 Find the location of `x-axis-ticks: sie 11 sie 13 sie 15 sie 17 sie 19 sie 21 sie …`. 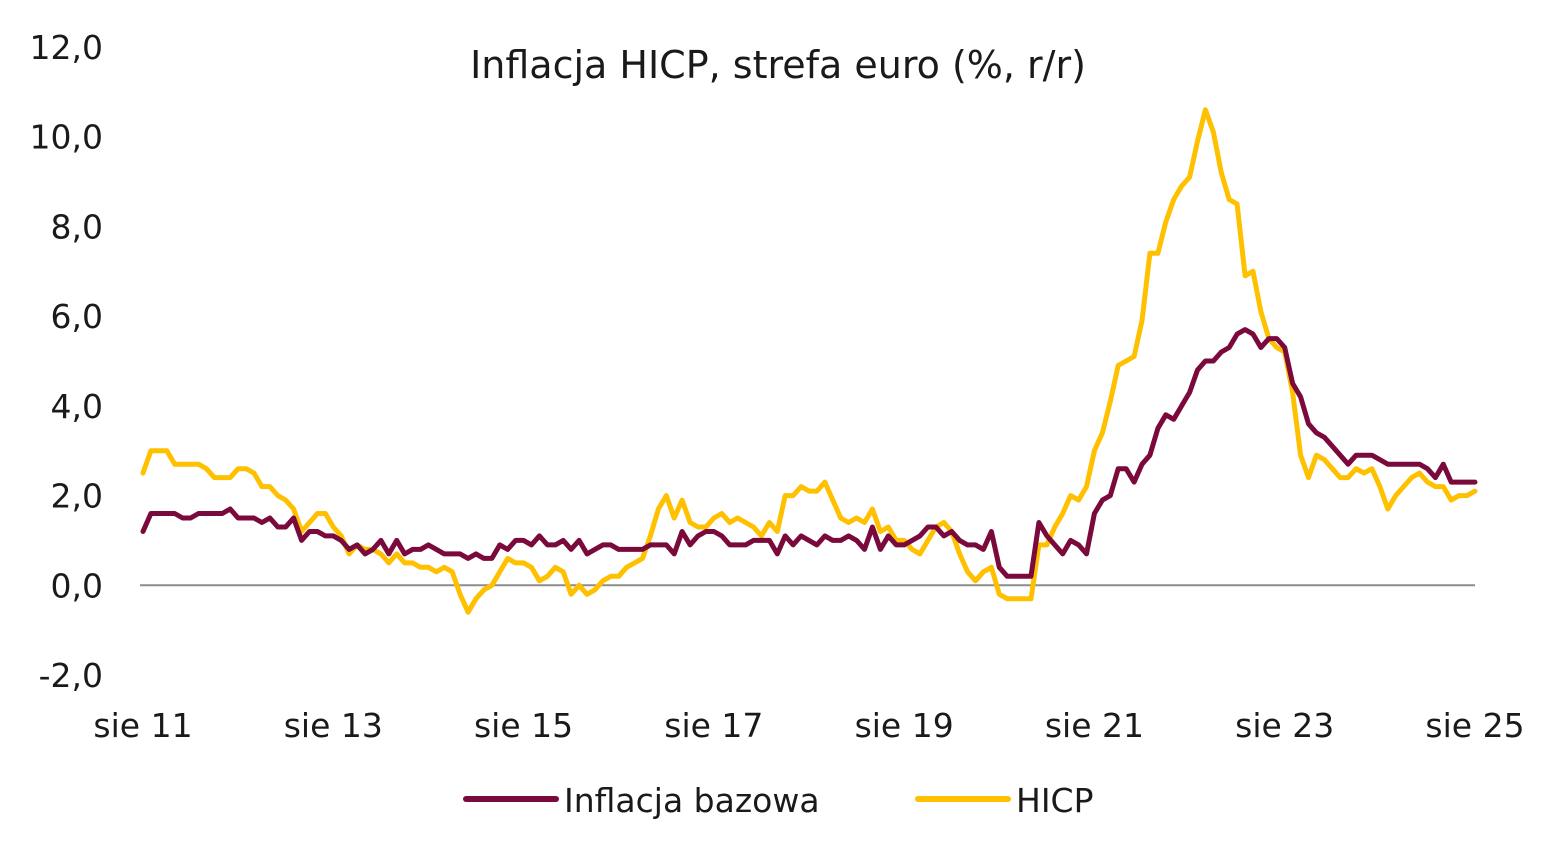

x-axis-ticks: sie 11 sie 13 sie 15 sie 17 sie 19 sie 21 sie … is located at coordinates (808, 725).